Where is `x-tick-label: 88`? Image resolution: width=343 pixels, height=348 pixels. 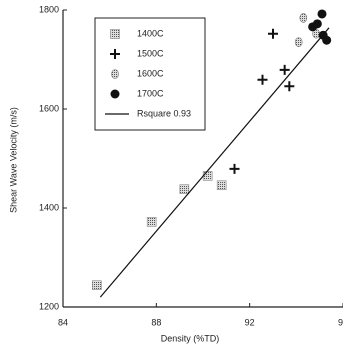 x-tick-label: 88 is located at coordinates (156, 322).